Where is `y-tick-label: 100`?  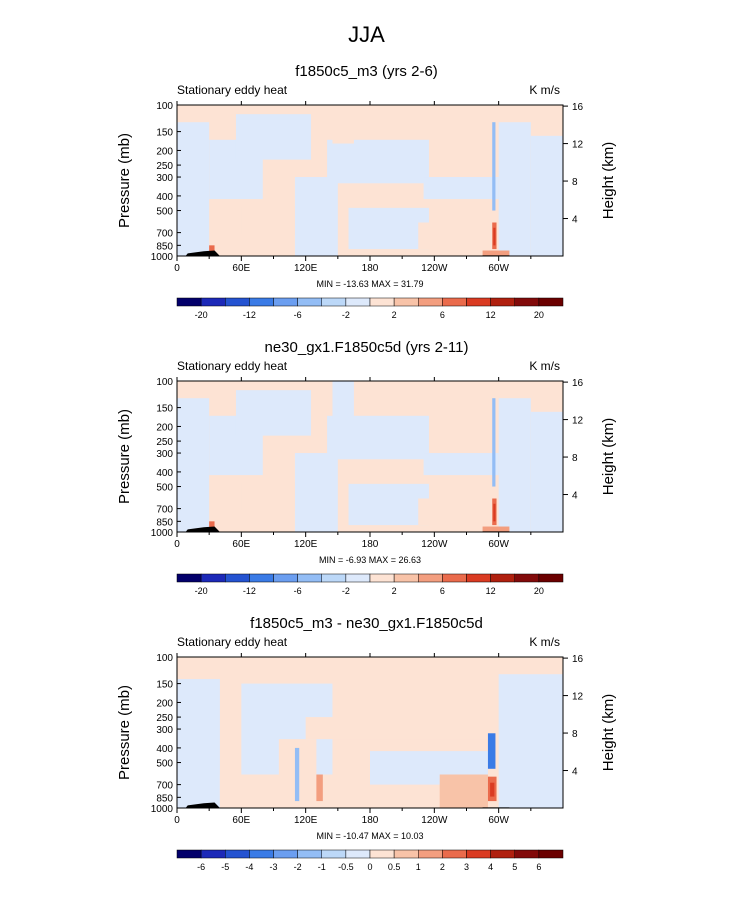 y-tick-label: 100 is located at coordinates (164, 658).